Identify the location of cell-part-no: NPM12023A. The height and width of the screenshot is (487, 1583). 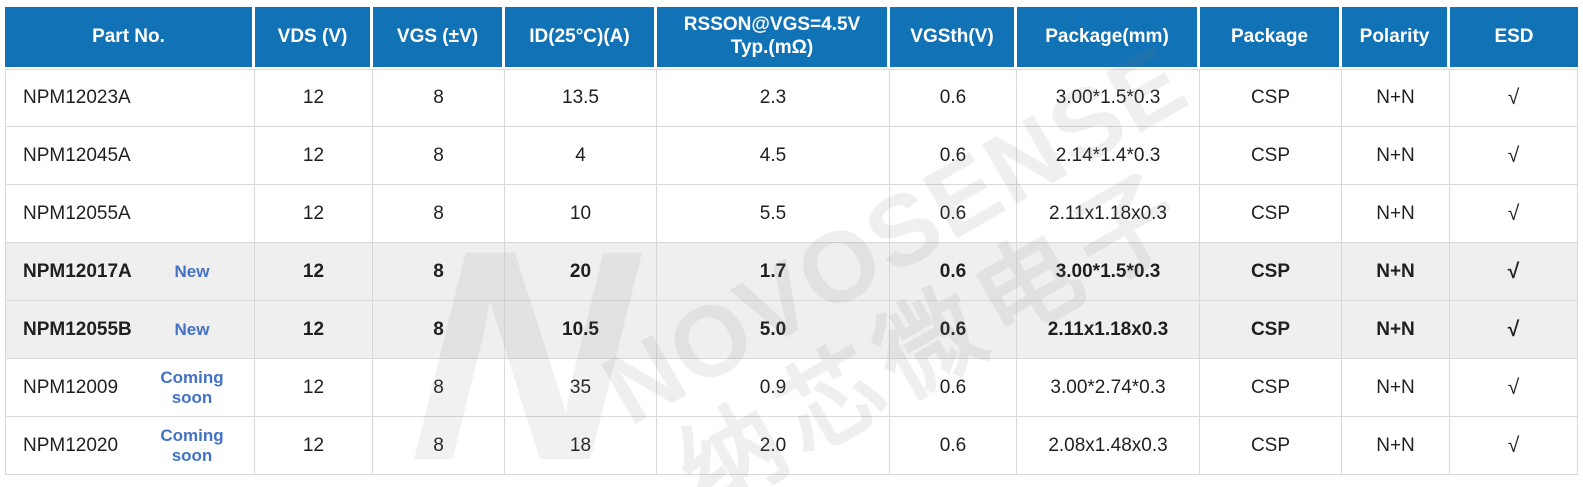
(130, 98).